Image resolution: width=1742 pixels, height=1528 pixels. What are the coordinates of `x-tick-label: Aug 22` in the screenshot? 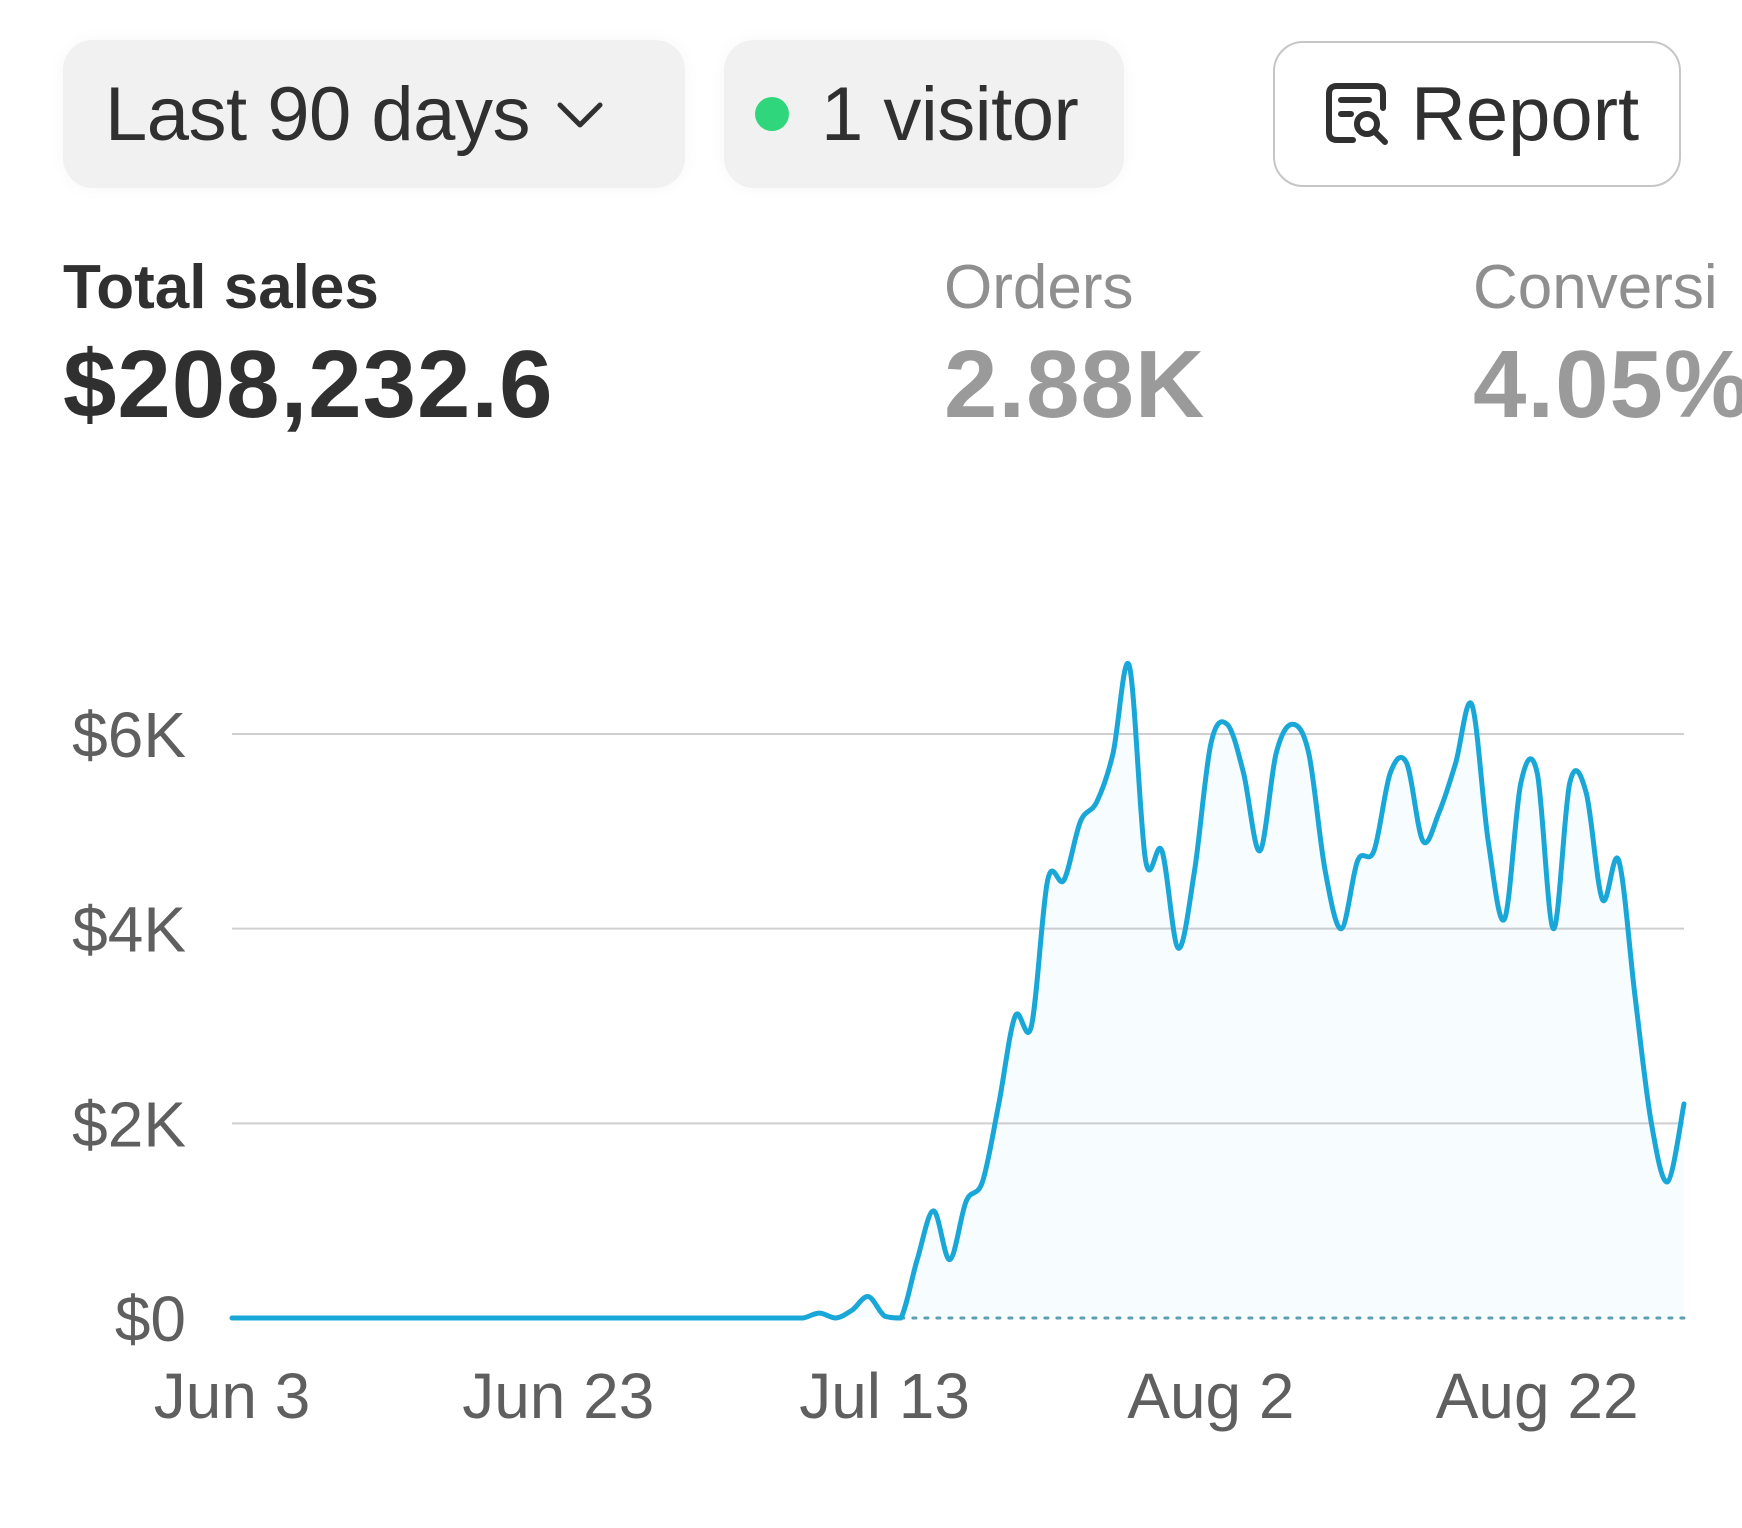 It's located at (1537, 1396).